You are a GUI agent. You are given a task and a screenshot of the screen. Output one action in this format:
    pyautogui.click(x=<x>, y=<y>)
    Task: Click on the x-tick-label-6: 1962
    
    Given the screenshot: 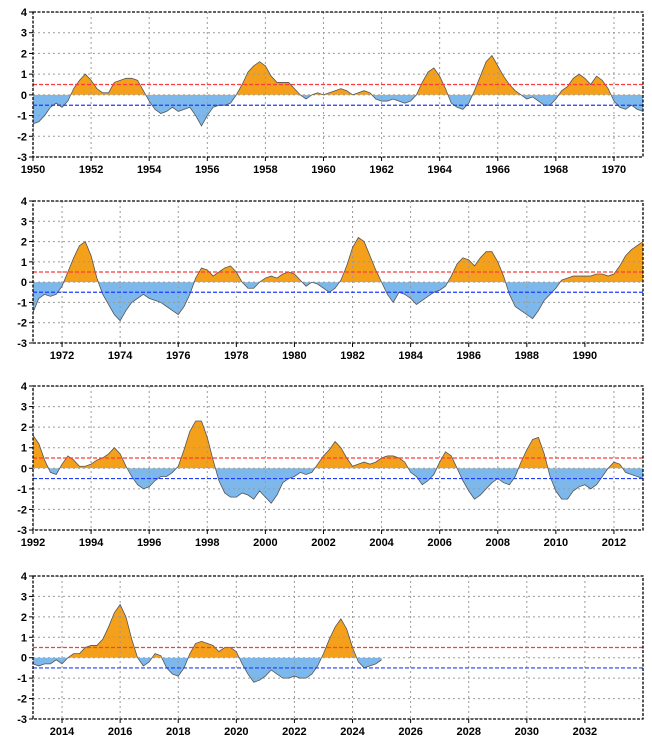 What is the action you would take?
    pyautogui.click(x=381, y=170)
    